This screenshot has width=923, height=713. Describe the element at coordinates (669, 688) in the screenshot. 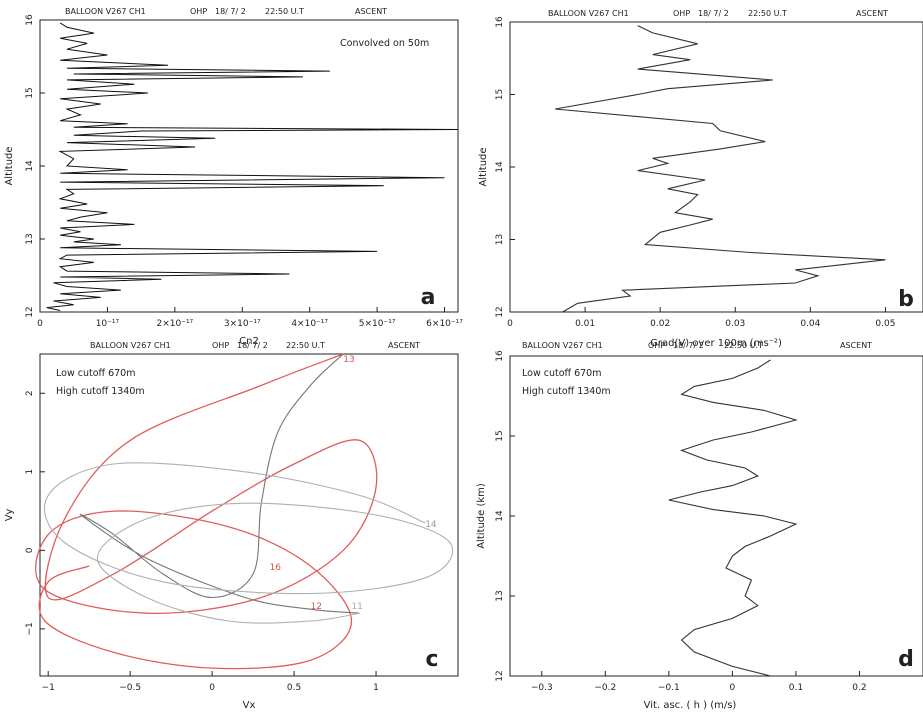

I see `x-tick-label: −0.1` at that location.